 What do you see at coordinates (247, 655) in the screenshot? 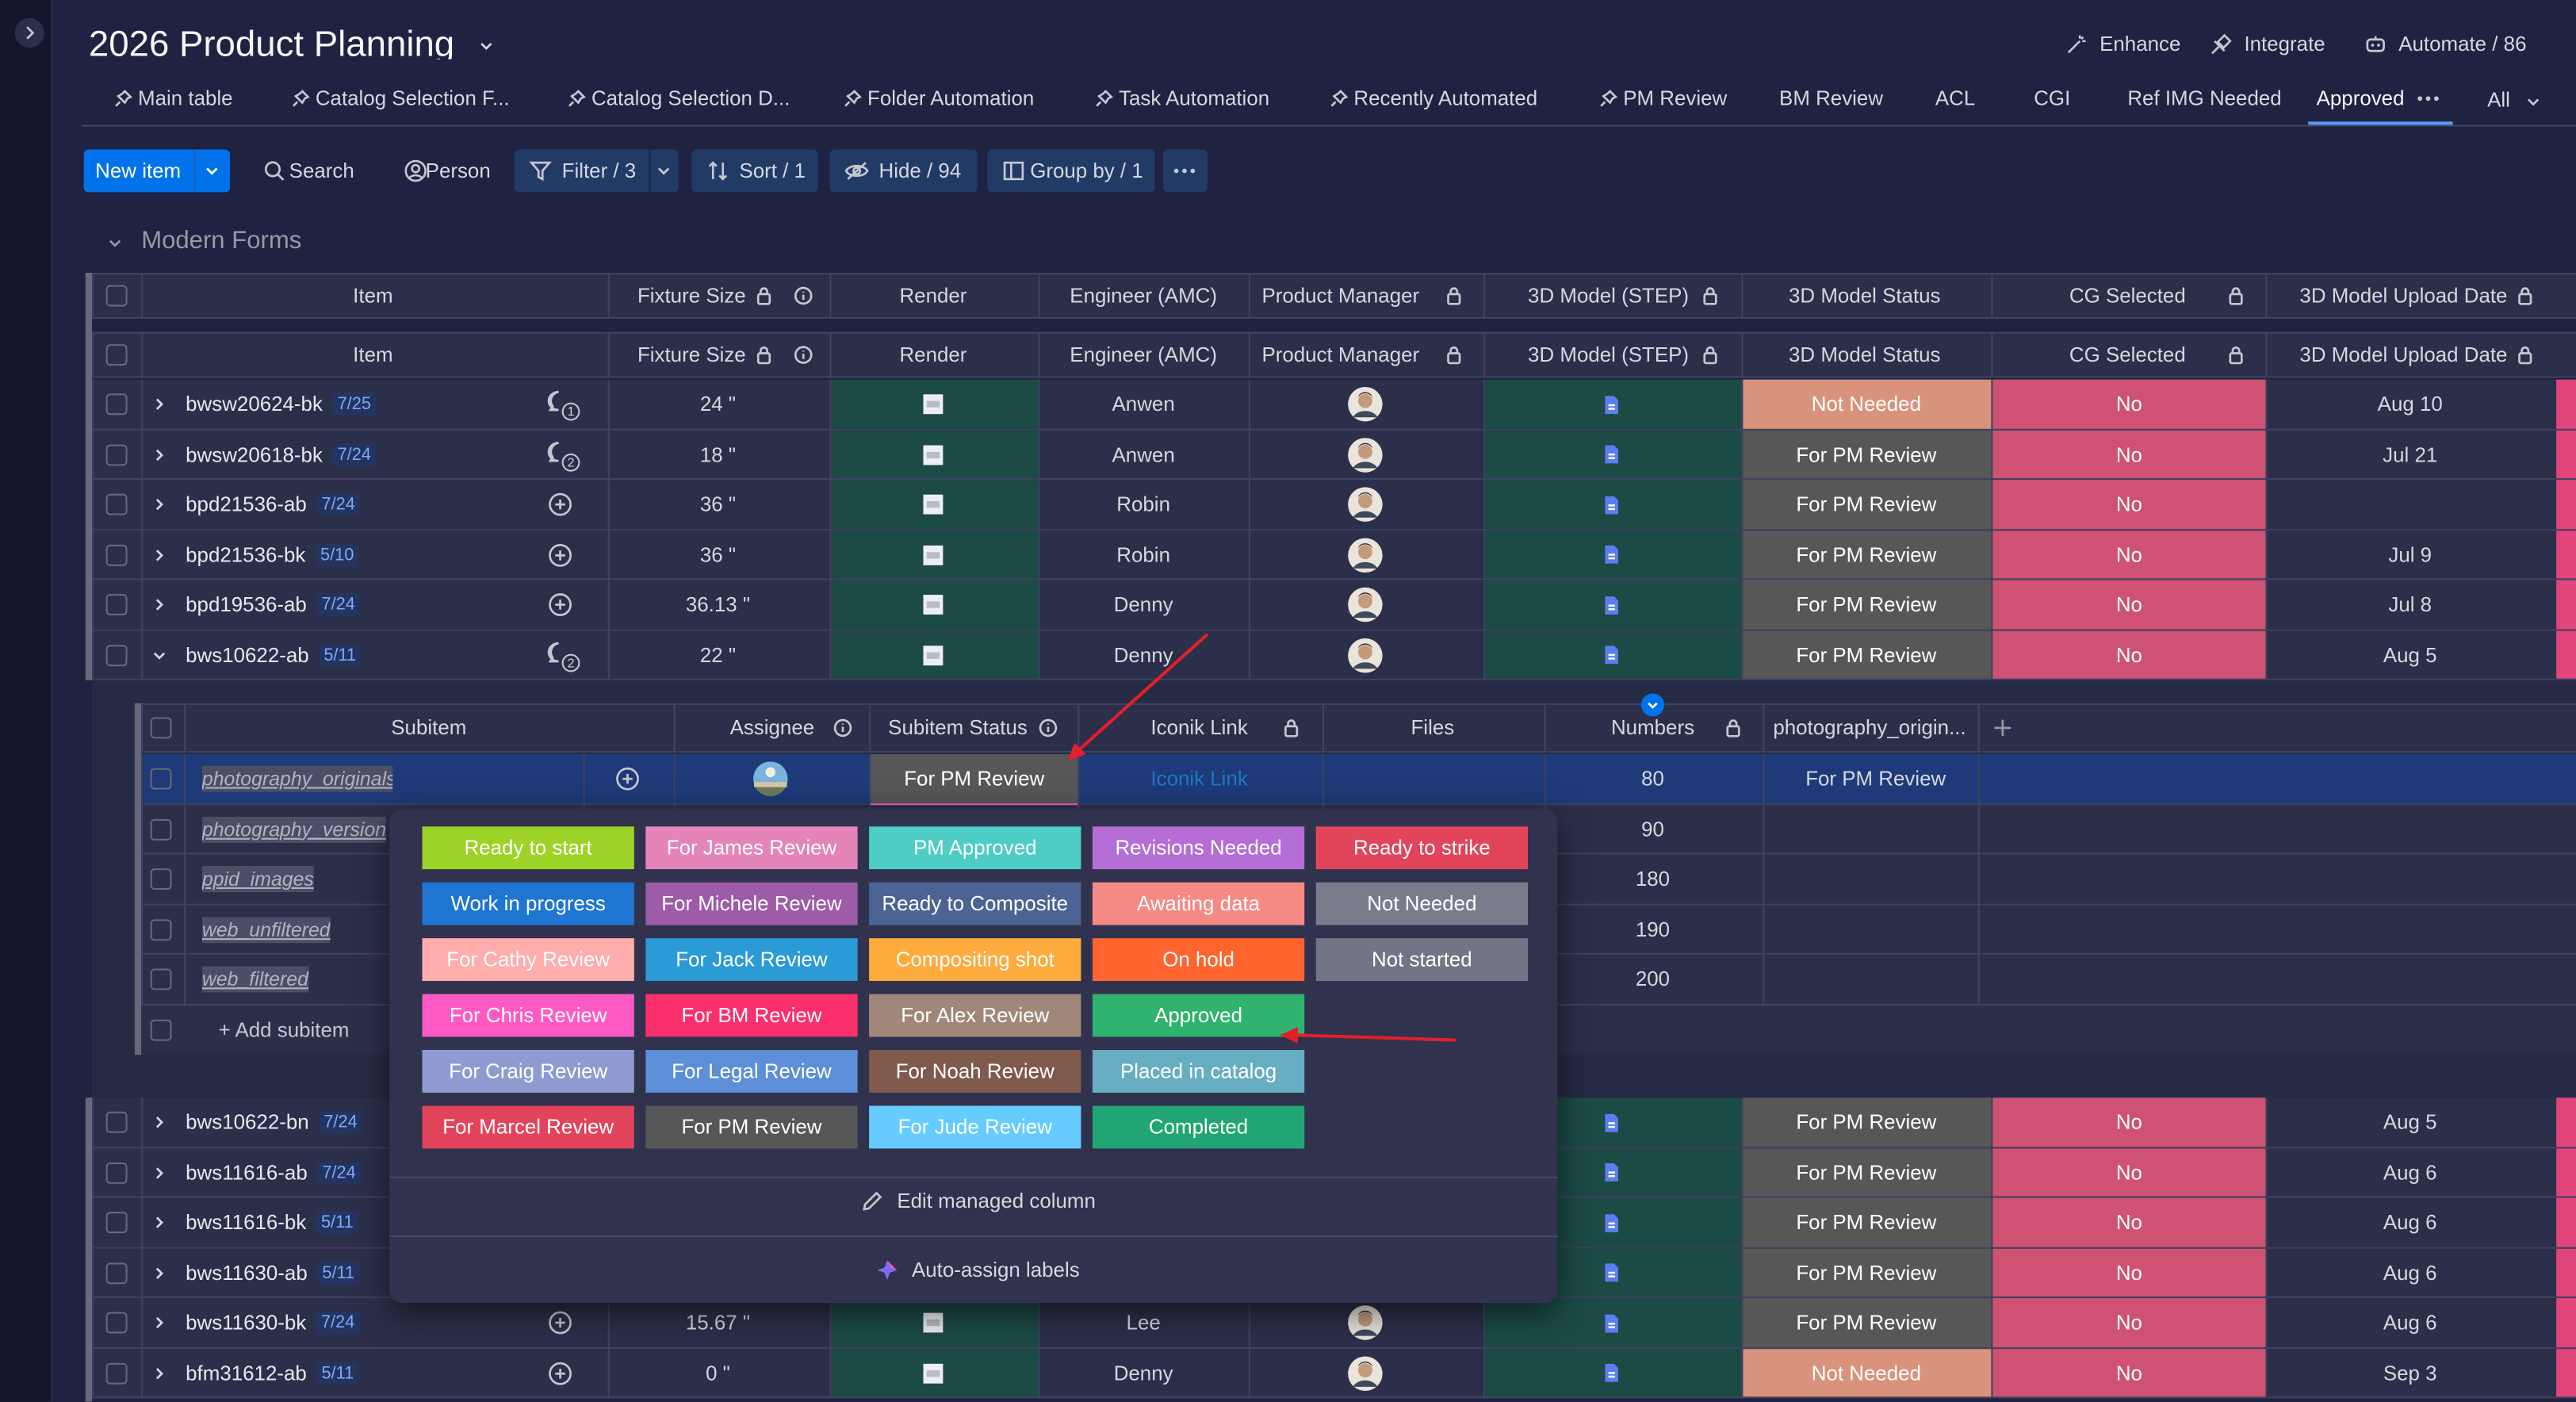
I see `item-name: bws10622-ab` at bounding box center [247, 655].